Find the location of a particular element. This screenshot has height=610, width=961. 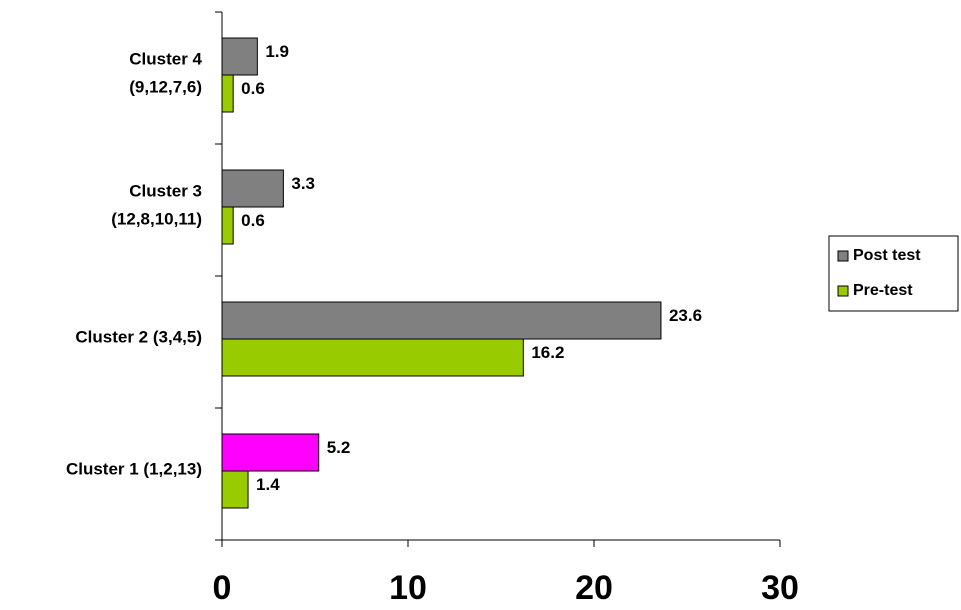

legend-box is located at coordinates (893, 273).